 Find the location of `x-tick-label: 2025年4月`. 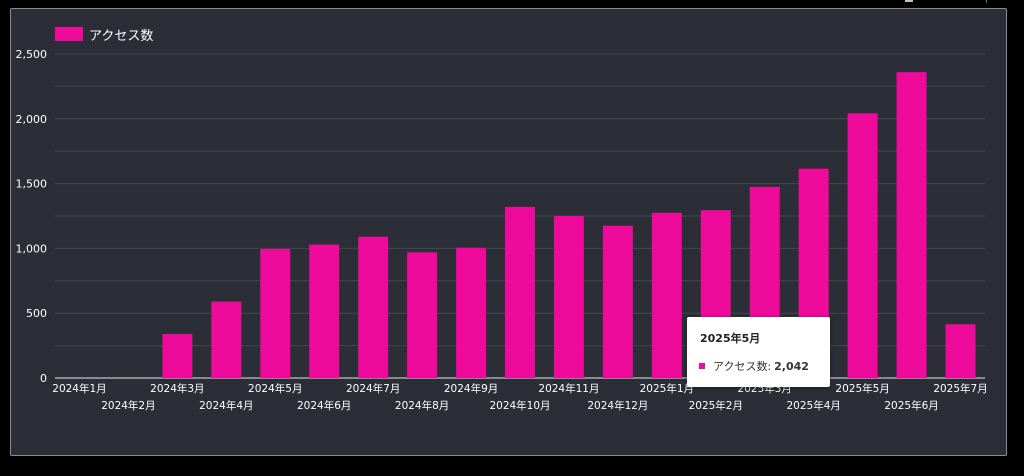

x-tick-label: 2025年4月 is located at coordinates (813, 405).